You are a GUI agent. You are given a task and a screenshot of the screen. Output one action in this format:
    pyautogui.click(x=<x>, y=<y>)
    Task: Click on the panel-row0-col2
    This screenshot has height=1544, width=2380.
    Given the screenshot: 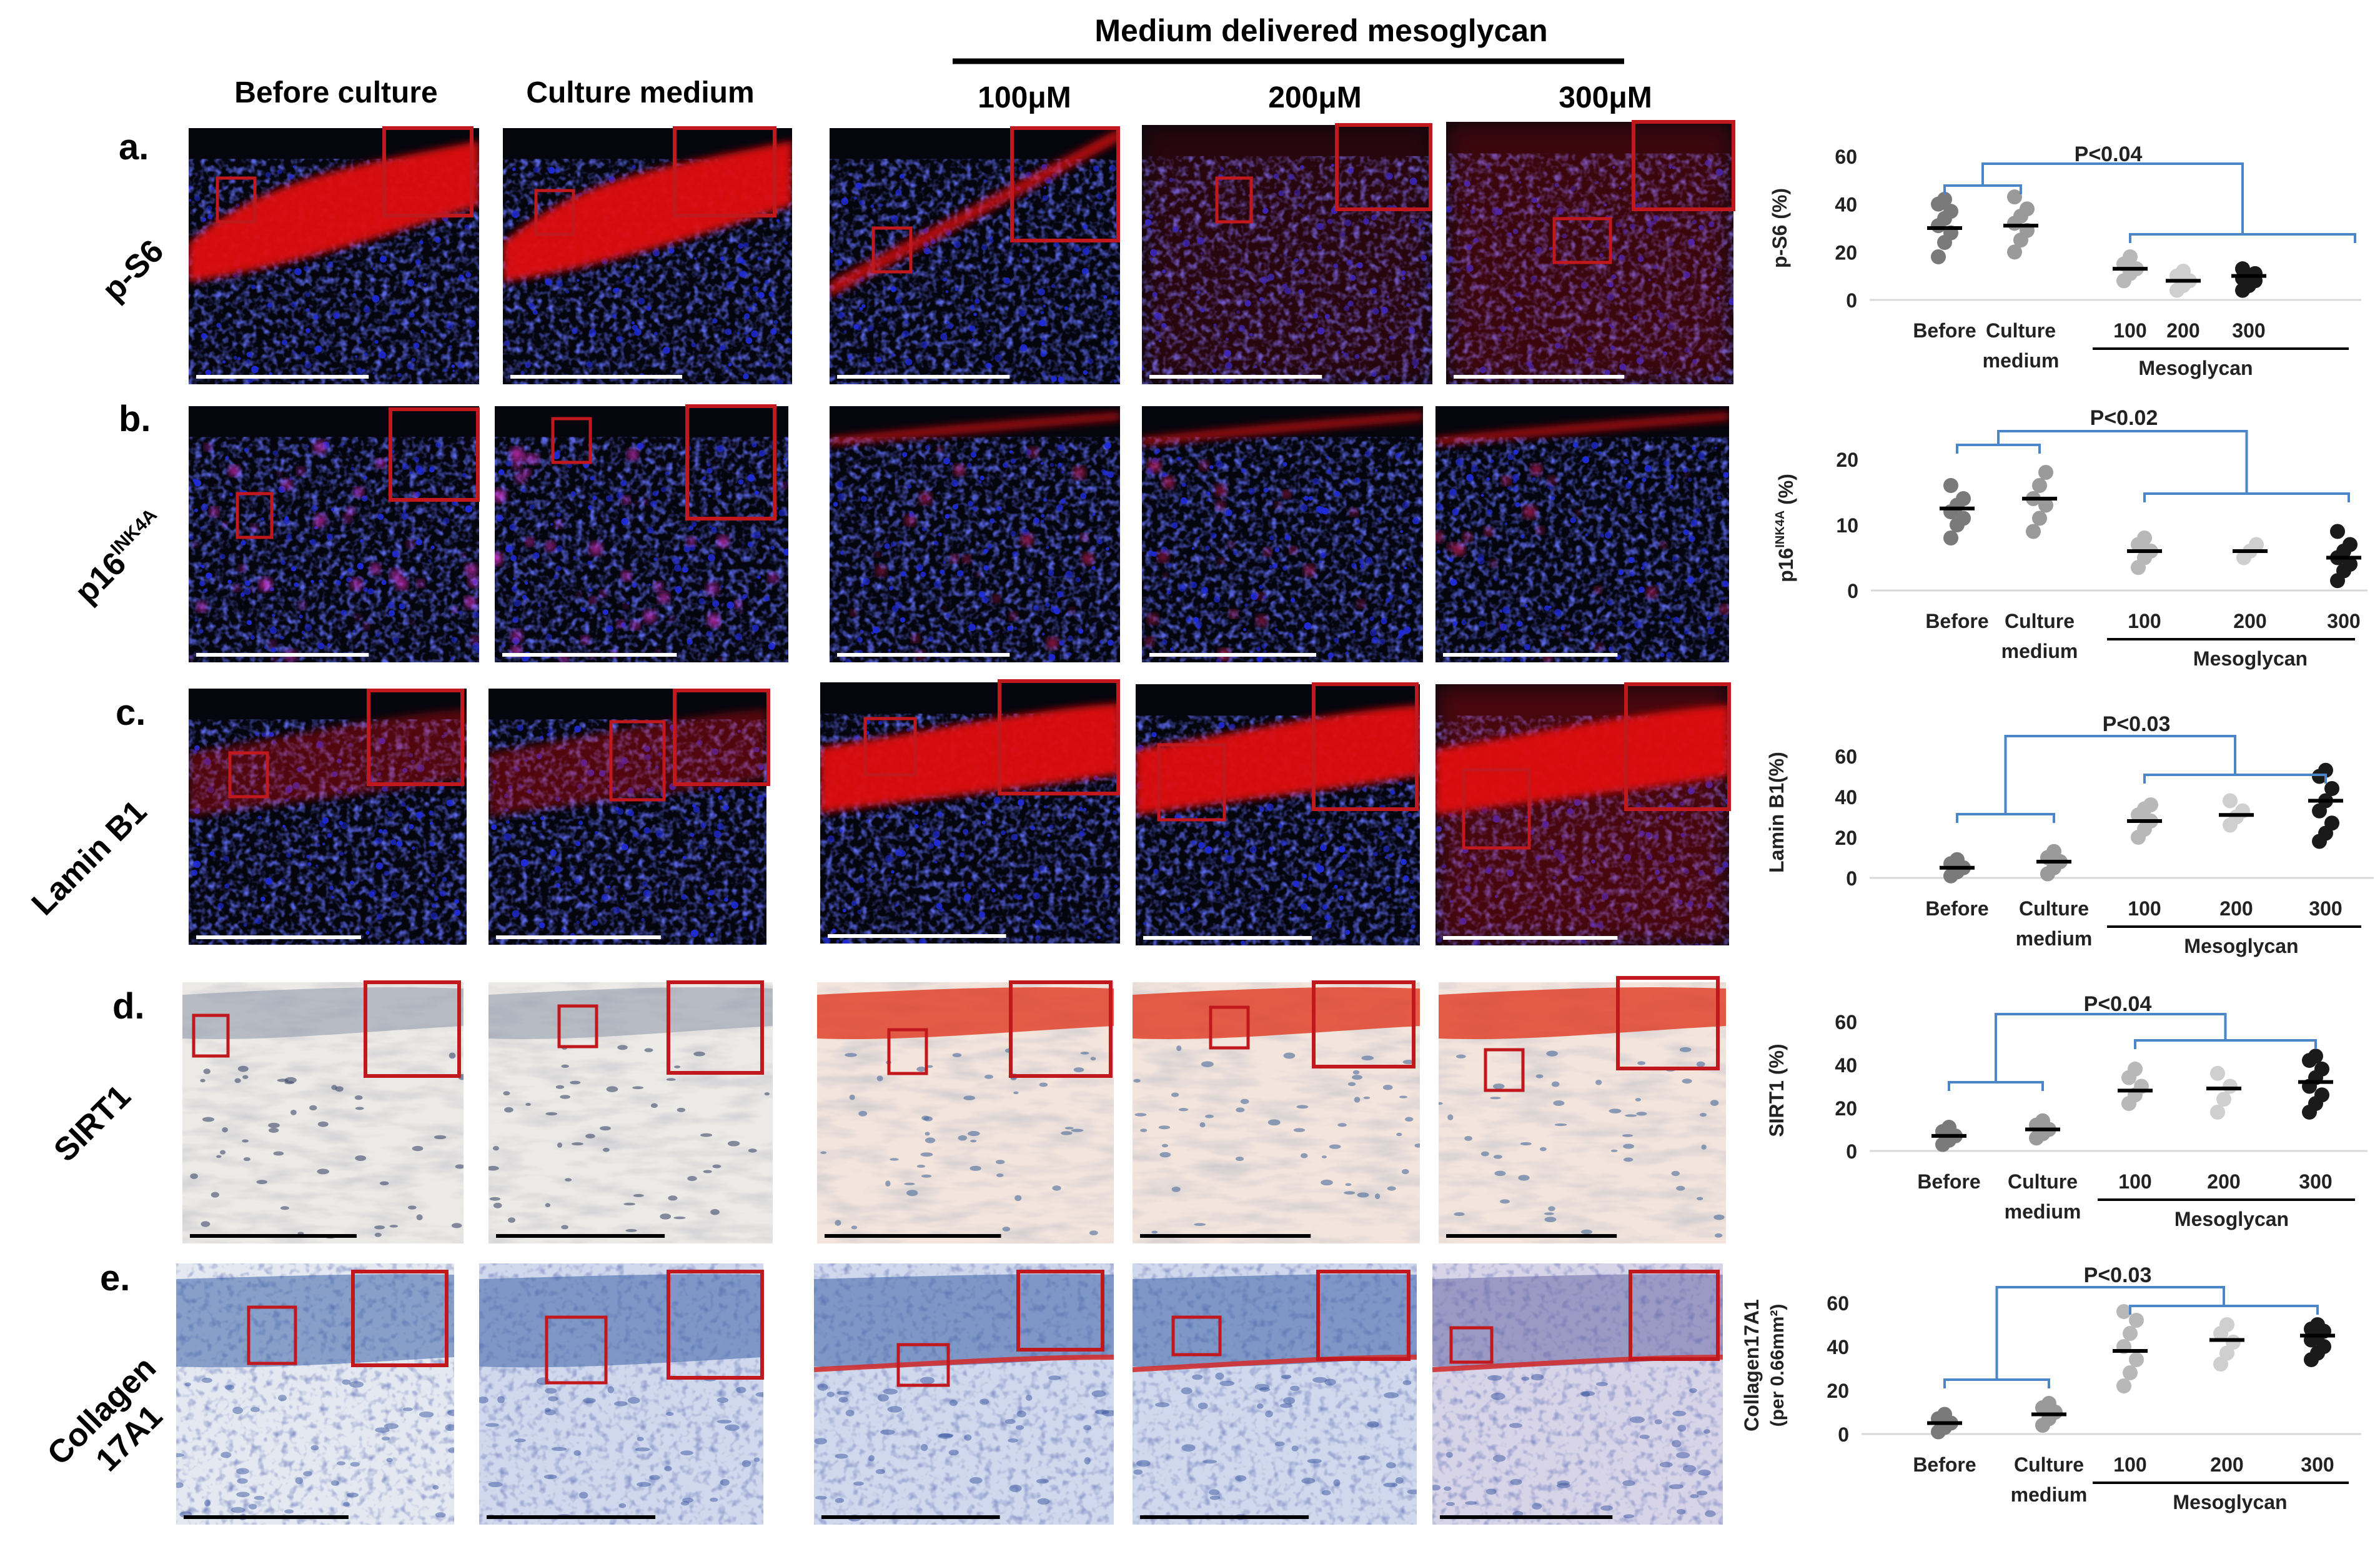 What is the action you would take?
    pyautogui.click(x=975, y=255)
    